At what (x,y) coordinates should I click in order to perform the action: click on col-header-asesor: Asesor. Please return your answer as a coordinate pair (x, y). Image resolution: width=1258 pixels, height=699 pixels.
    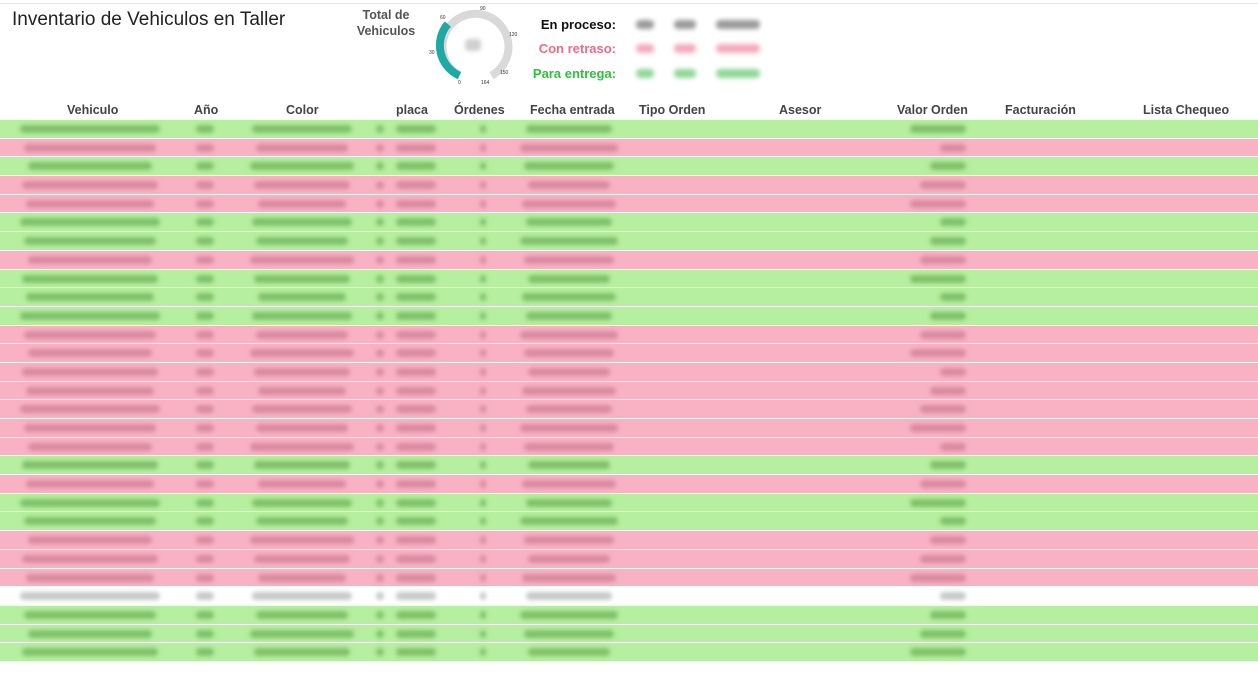
    Looking at the image, I should click on (800, 110).